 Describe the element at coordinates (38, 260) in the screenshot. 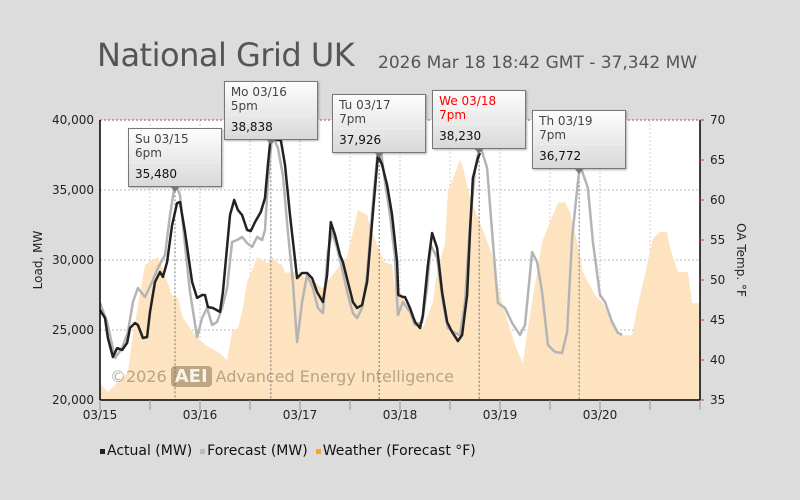

I see `y-axis-label: Load, MW` at that location.